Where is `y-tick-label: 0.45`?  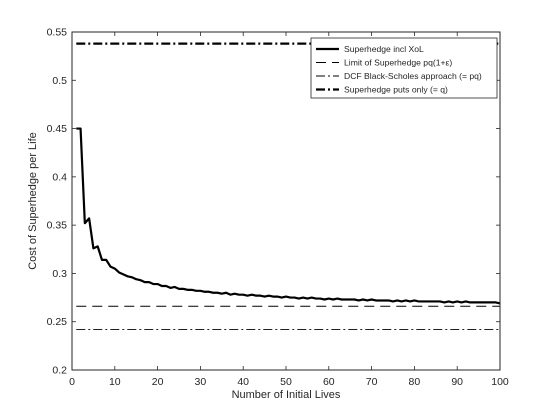 y-tick-label: 0.45 is located at coordinates (57, 129).